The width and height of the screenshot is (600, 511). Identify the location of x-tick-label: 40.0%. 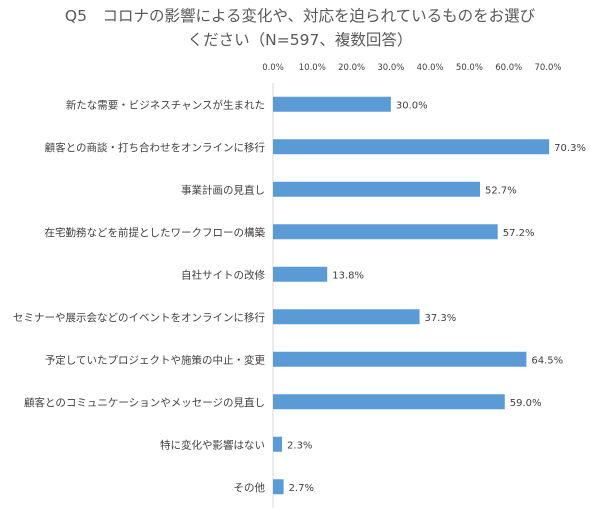
(430, 68).